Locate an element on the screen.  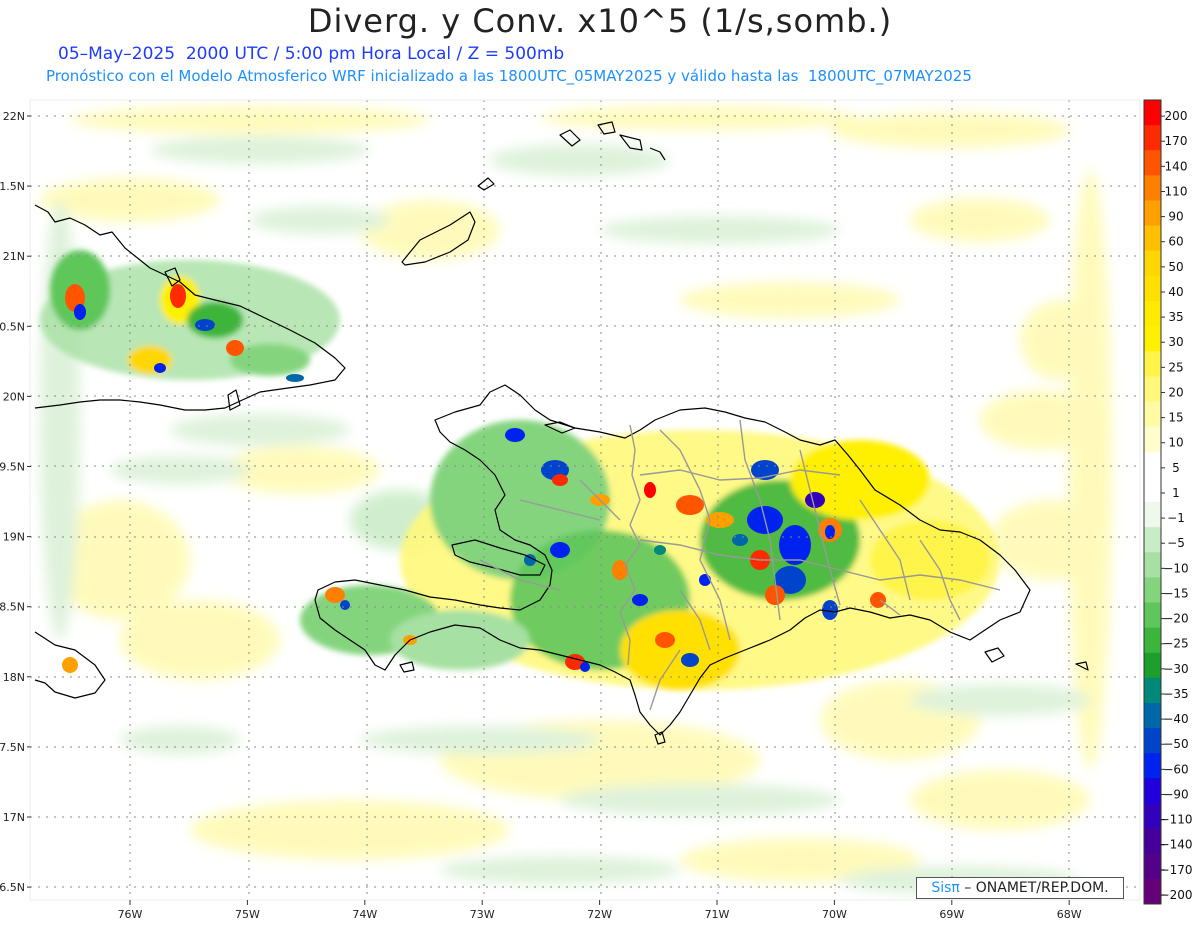
colorbar-frame is located at coordinates (1152, 502).